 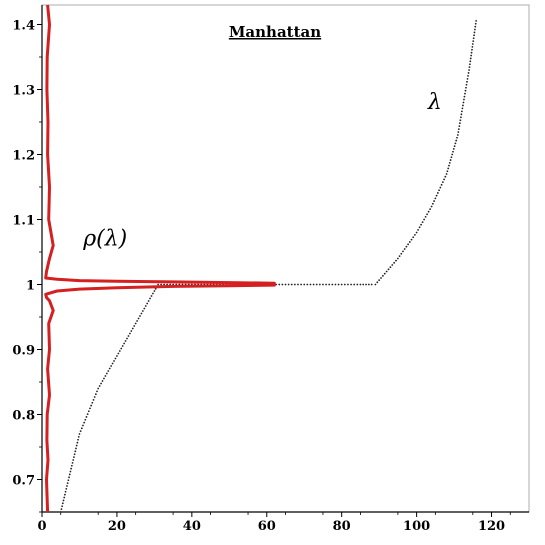 What do you see at coordinates (416, 526) in the screenshot?
I see `x-tick-label: 100` at bounding box center [416, 526].